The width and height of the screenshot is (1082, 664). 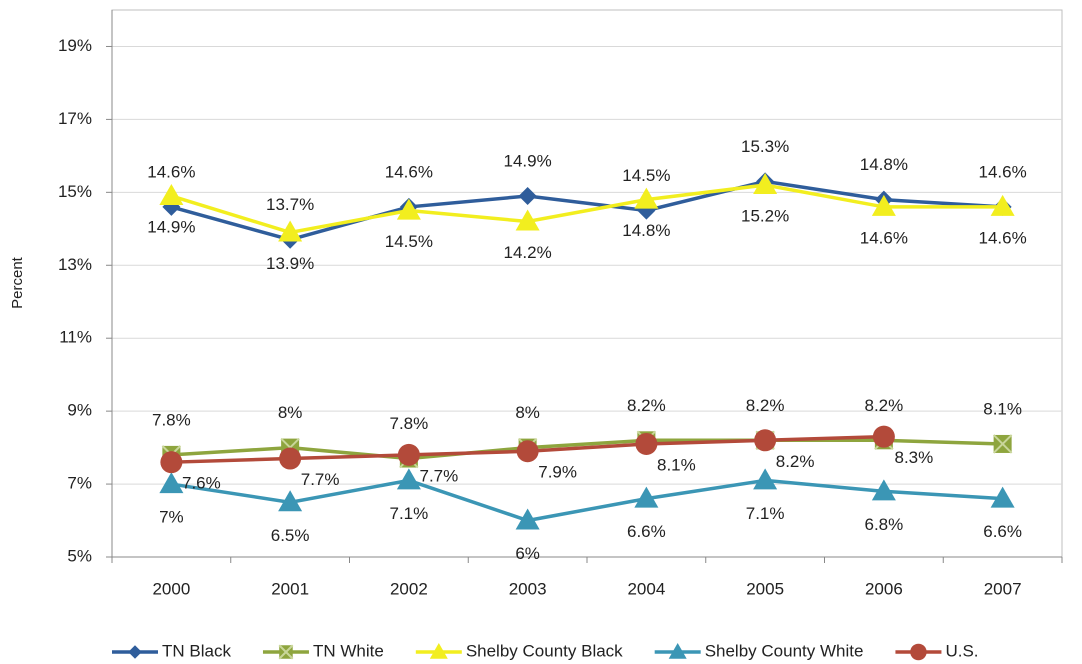 What do you see at coordinates (290, 263) in the screenshot?
I see `data-label: 13.9%` at bounding box center [290, 263].